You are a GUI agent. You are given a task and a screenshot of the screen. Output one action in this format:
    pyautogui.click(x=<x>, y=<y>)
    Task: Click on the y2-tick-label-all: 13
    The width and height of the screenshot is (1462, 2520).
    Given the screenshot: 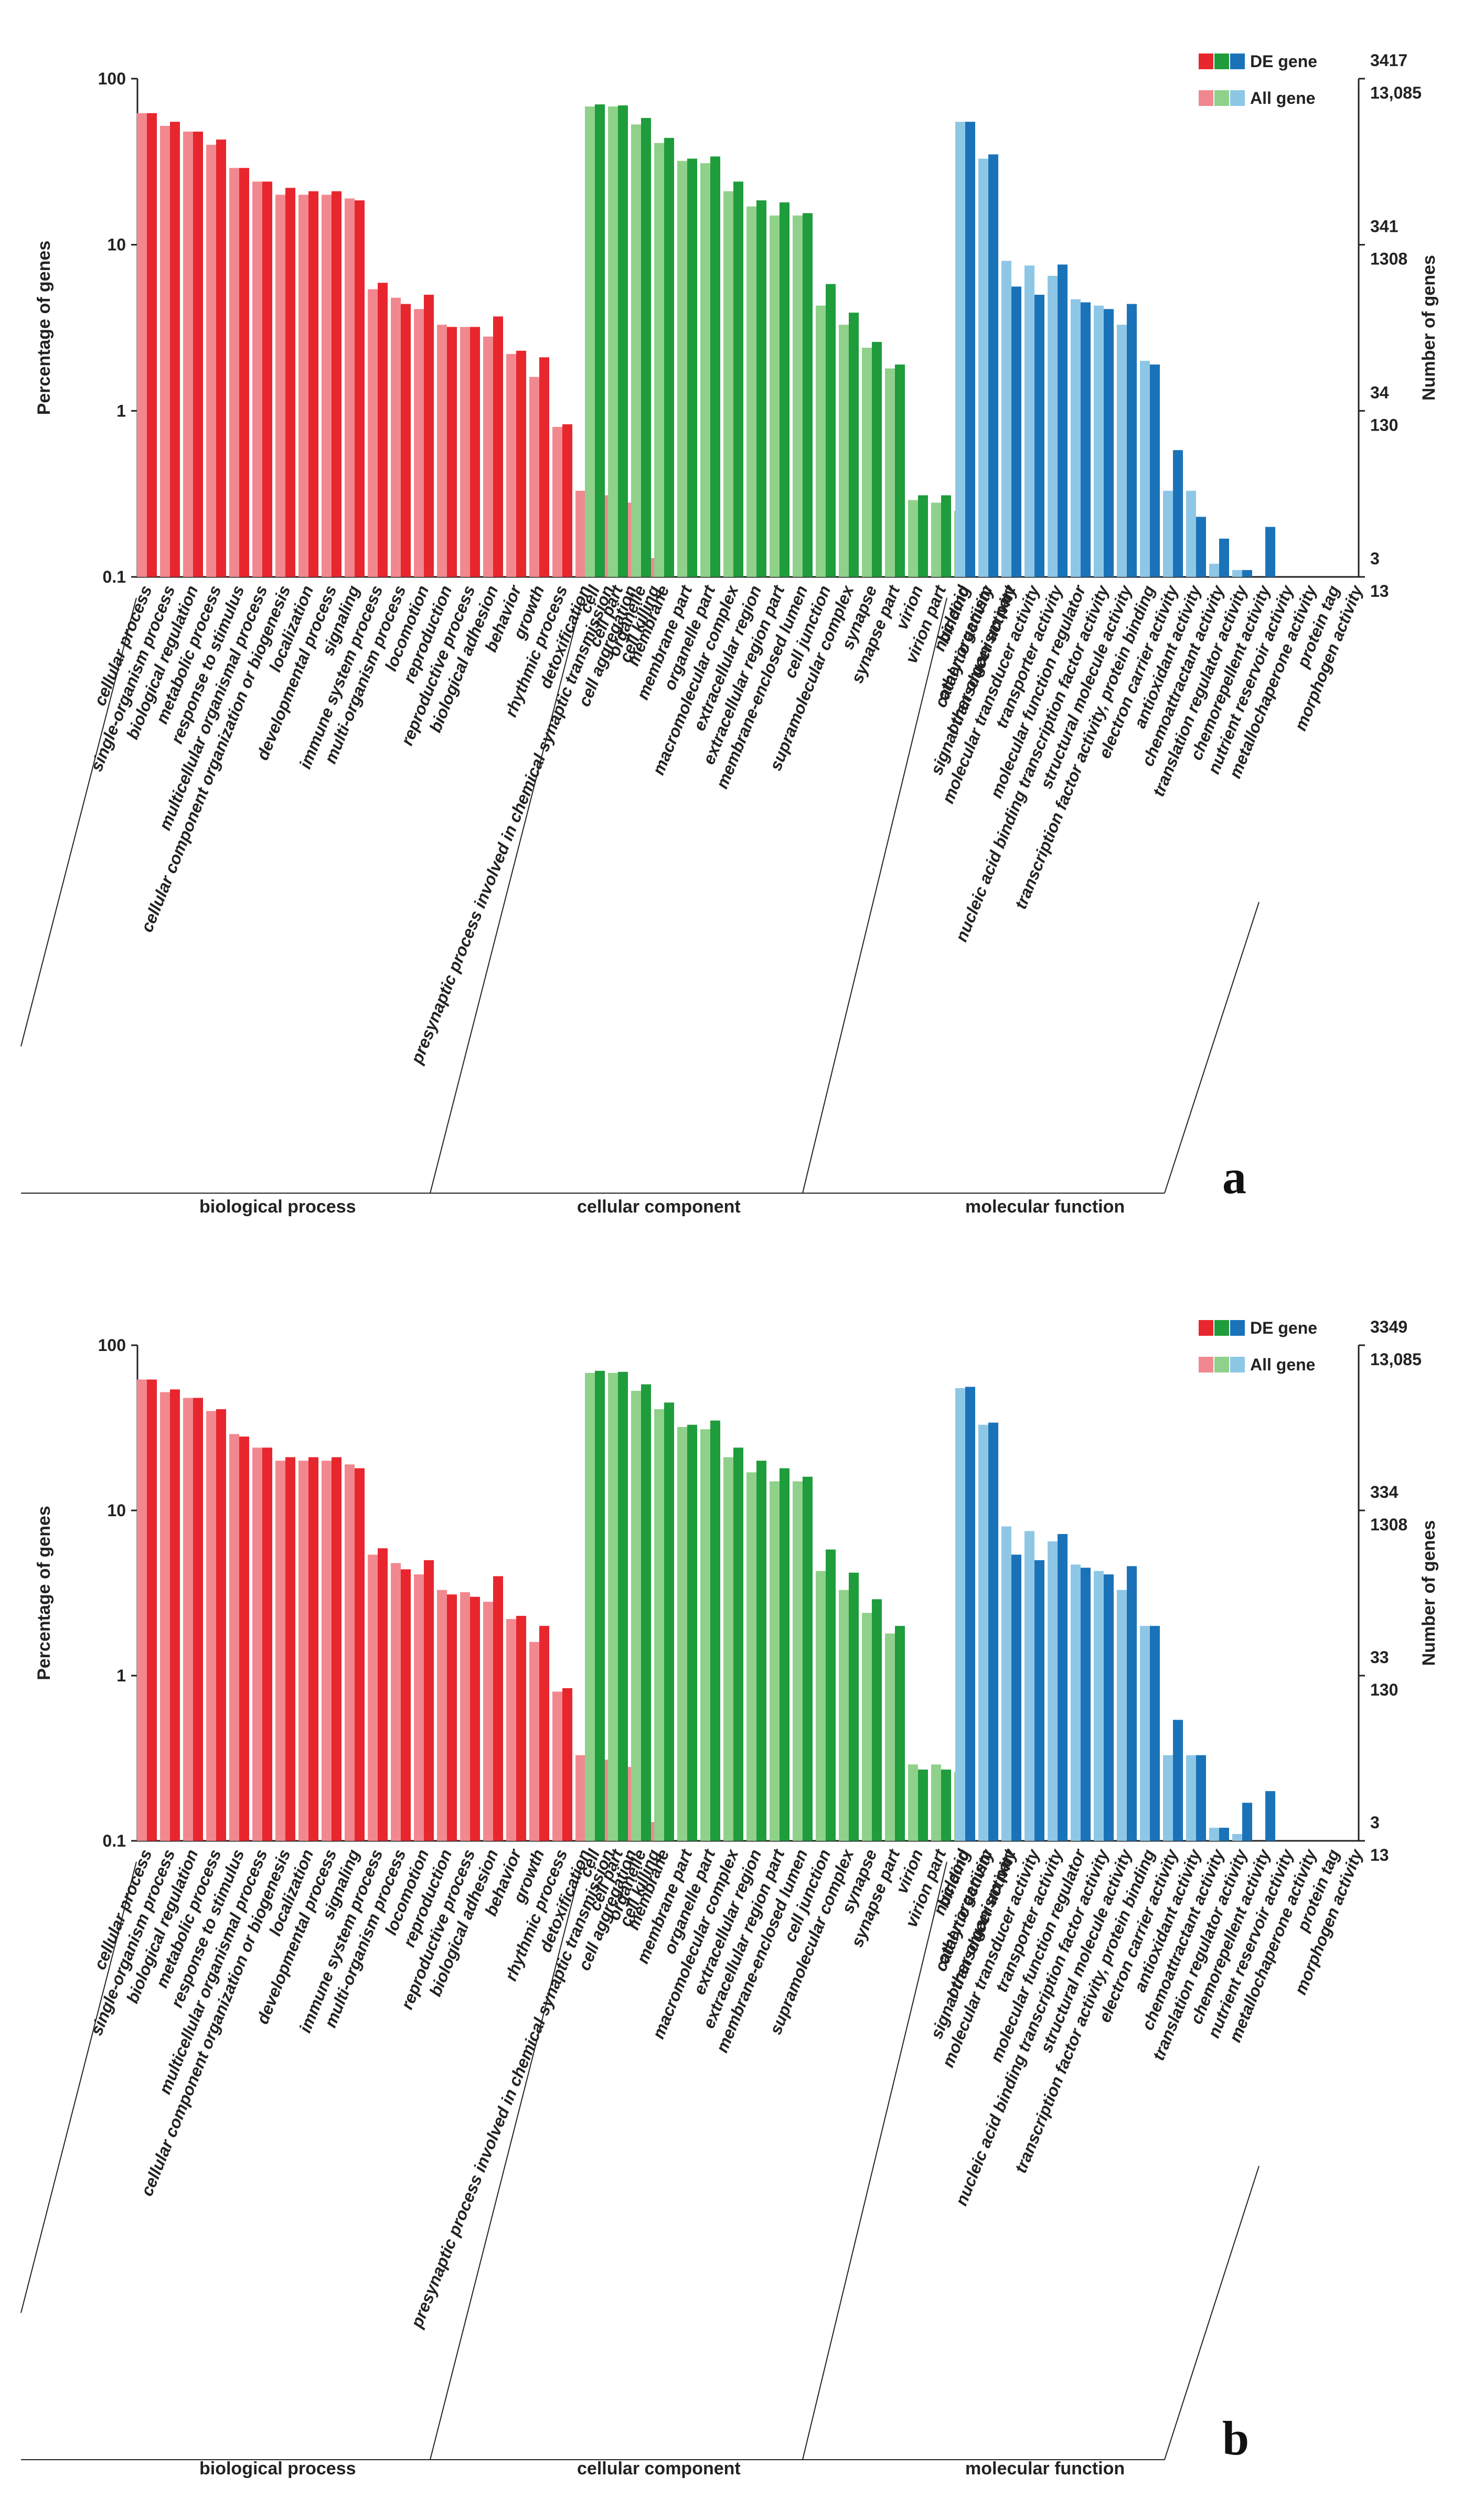 What is the action you would take?
    pyautogui.click(x=1379, y=591)
    